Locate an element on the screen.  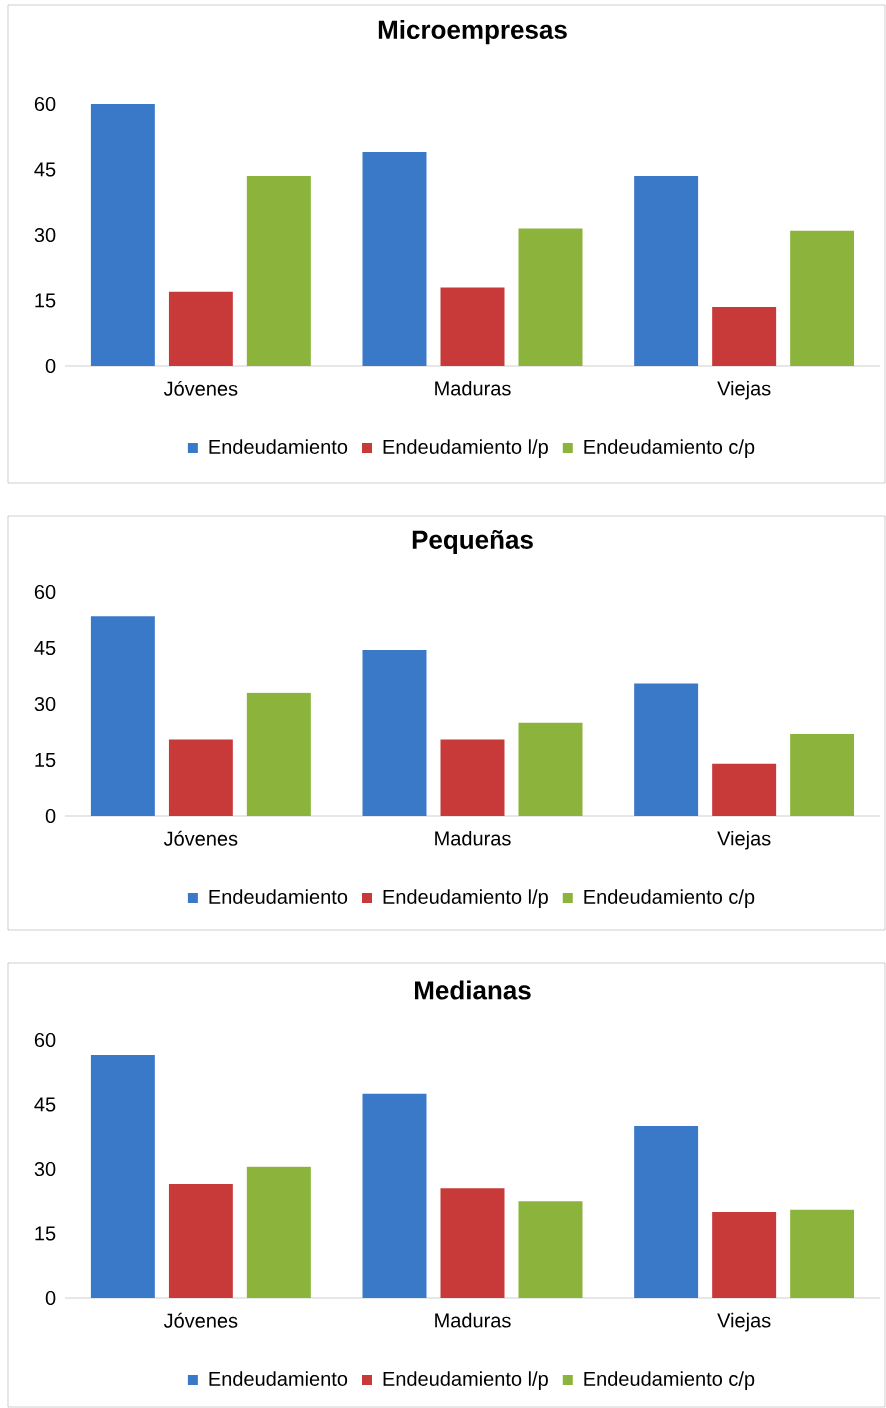
chart-title: Pequeñas is located at coordinates (472, 542).